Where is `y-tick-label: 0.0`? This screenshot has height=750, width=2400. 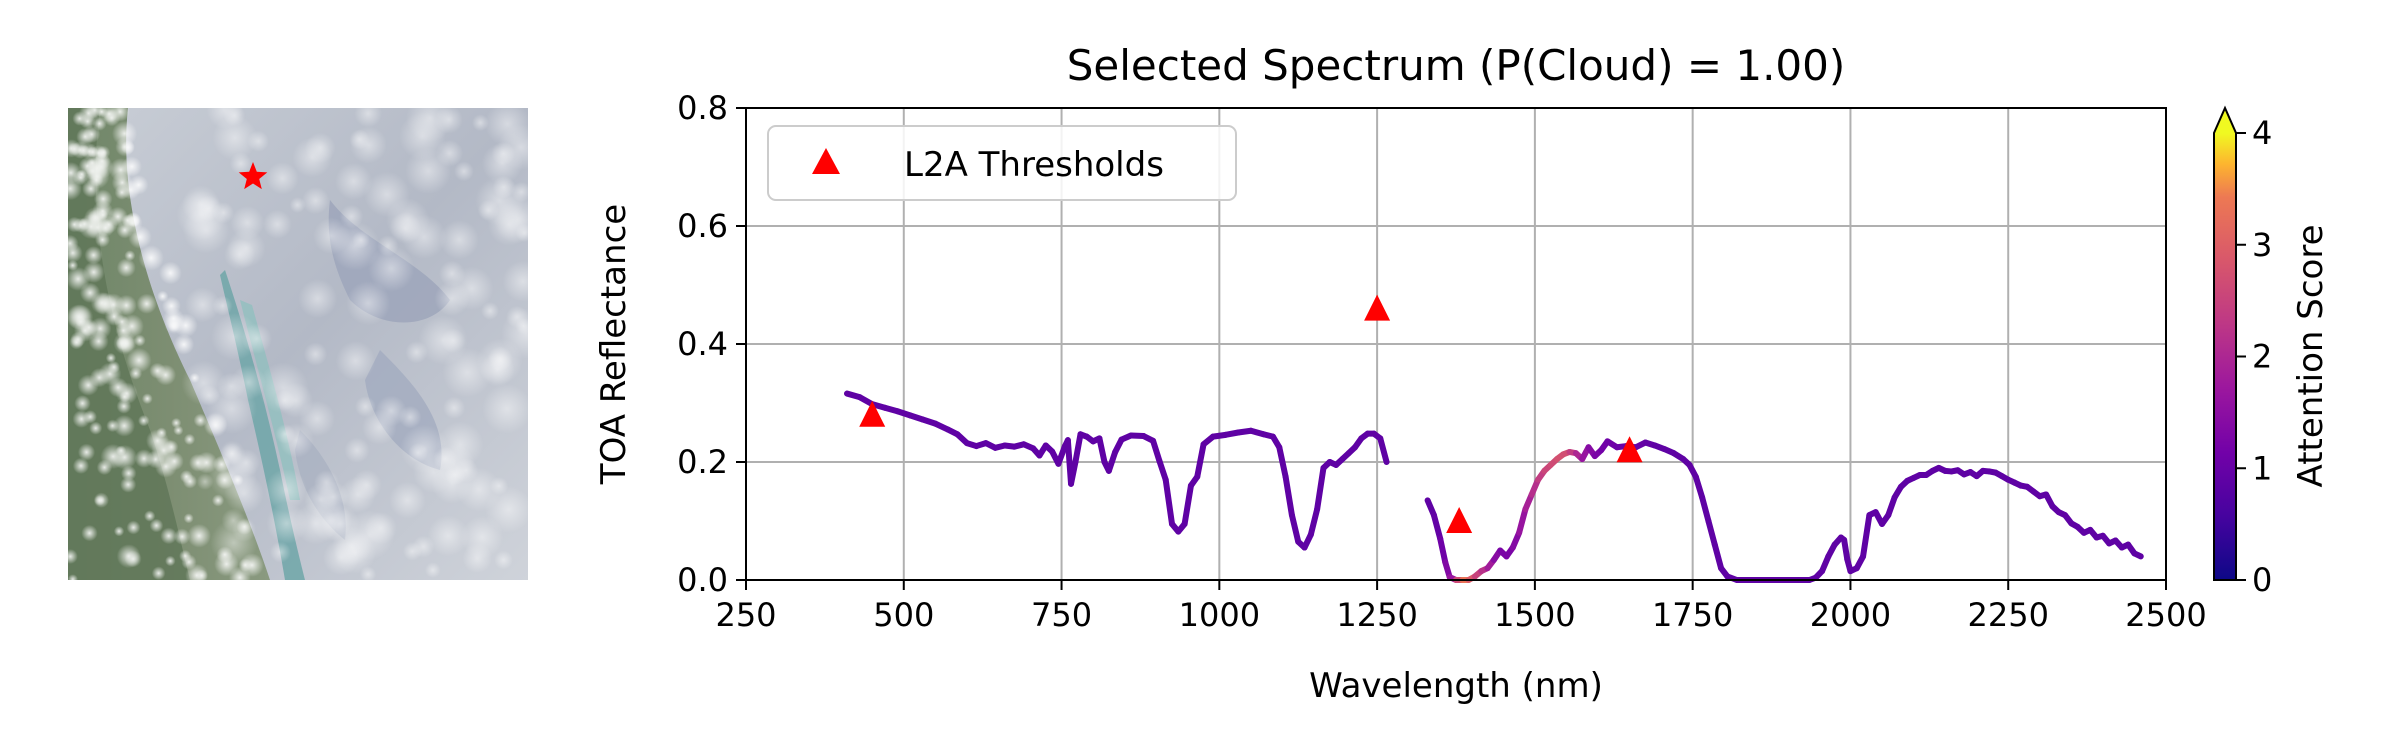 y-tick-label: 0.0 is located at coordinates (702, 580).